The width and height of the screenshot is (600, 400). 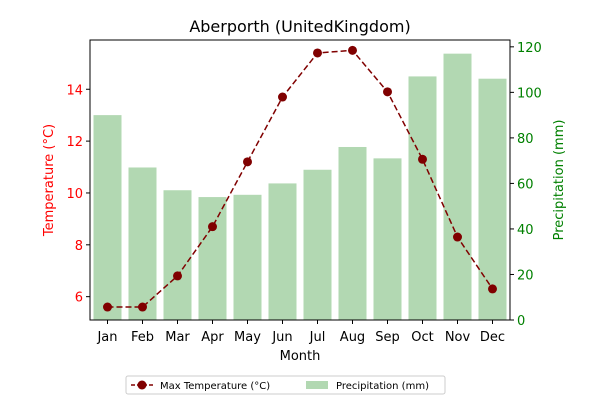 What do you see at coordinates (79, 298) in the screenshot?
I see `temperature-tick-label: 6` at bounding box center [79, 298].